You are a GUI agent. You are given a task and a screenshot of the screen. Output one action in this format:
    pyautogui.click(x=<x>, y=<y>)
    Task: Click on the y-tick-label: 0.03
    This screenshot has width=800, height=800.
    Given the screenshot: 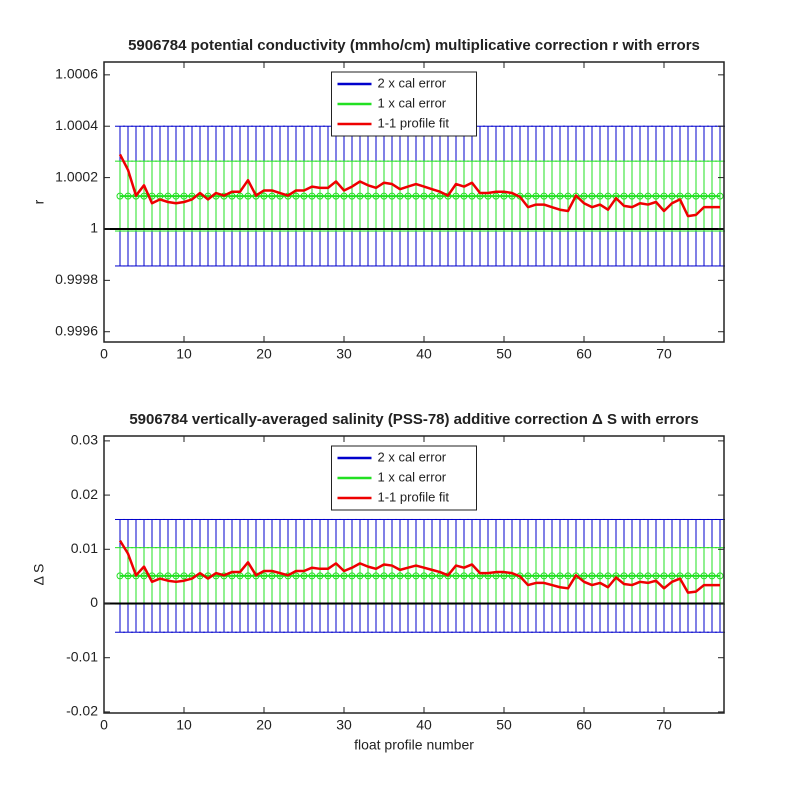 What is the action you would take?
    pyautogui.click(x=84, y=440)
    